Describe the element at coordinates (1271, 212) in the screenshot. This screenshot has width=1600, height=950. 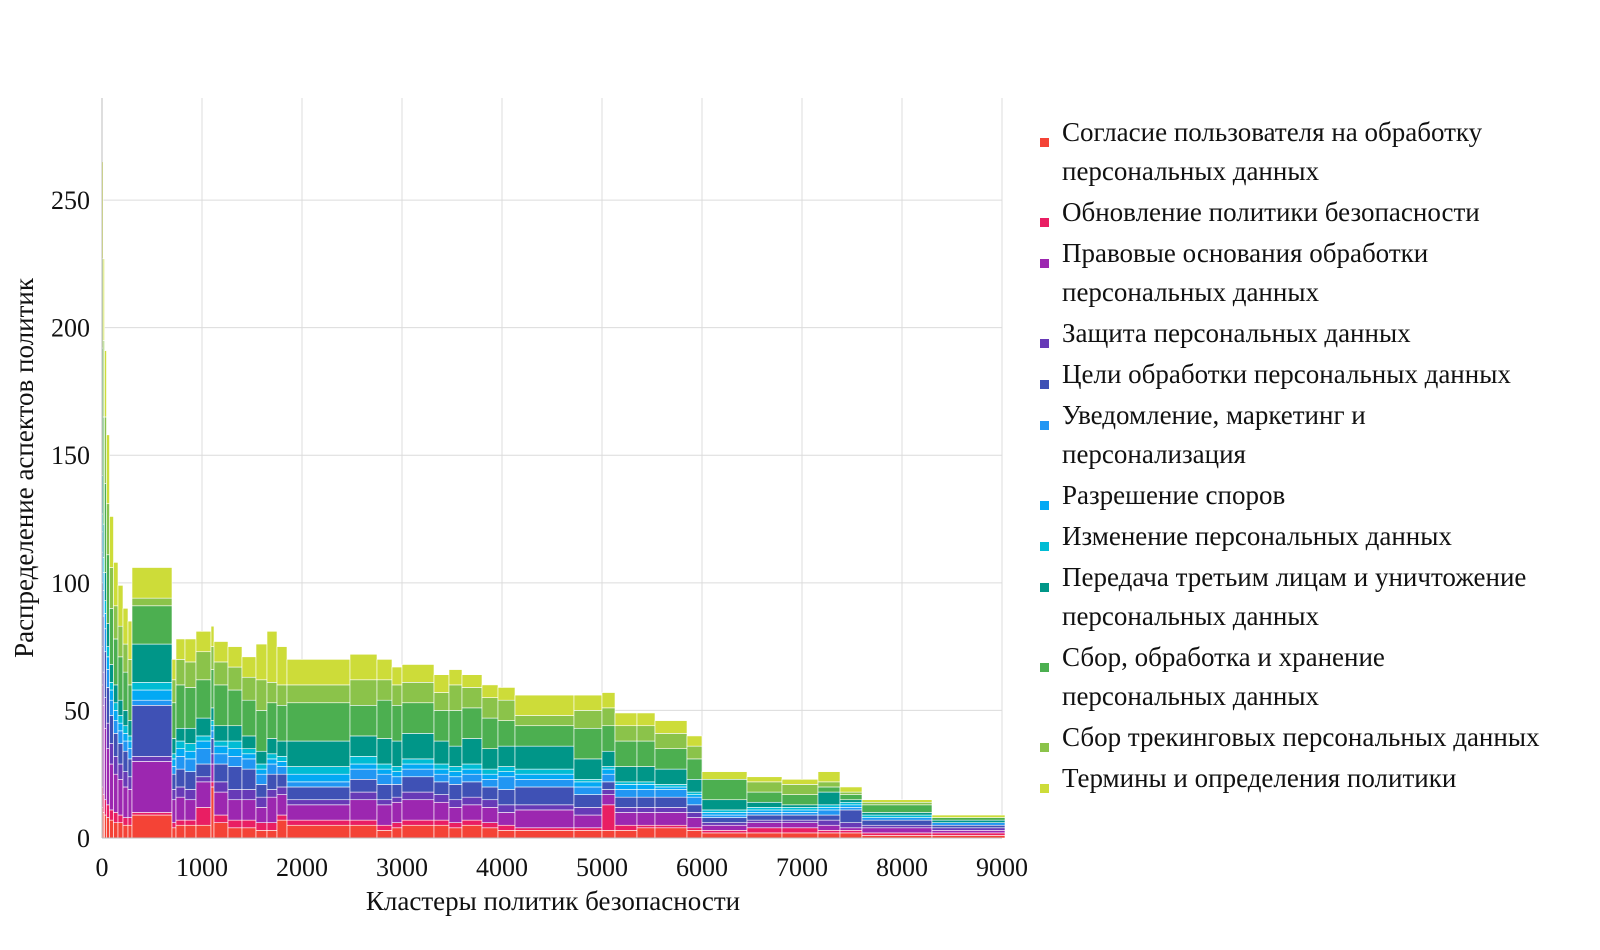
I see `legend-label: Обновление политики безопасности` at that location.